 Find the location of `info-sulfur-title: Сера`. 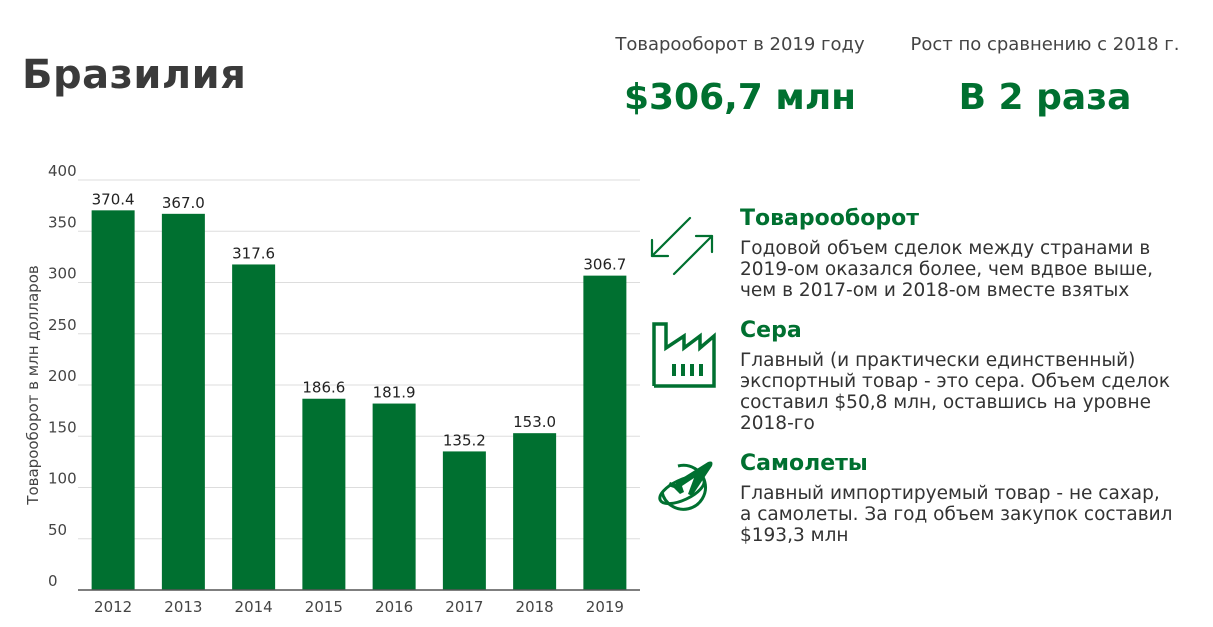

info-sulfur-title: Сера is located at coordinates (771, 330).